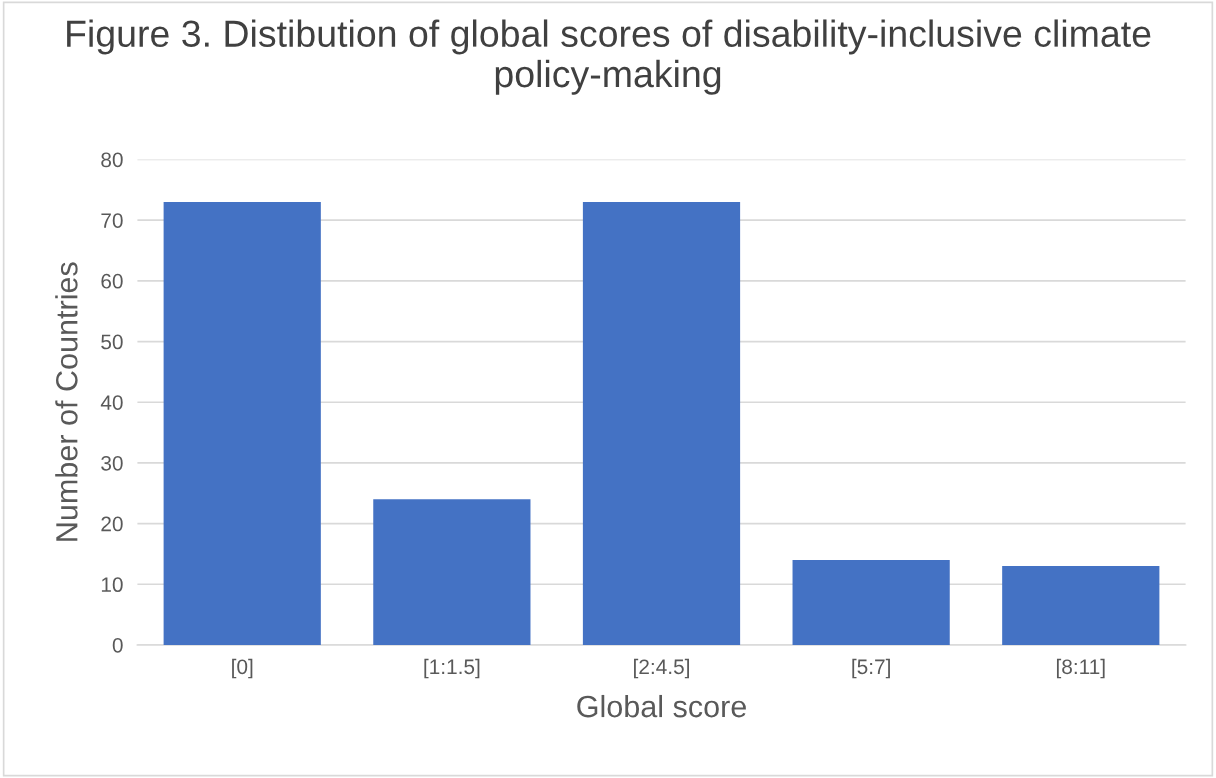  Describe the element at coordinates (112, 585) in the screenshot. I see `y-tick-label: 10` at that location.